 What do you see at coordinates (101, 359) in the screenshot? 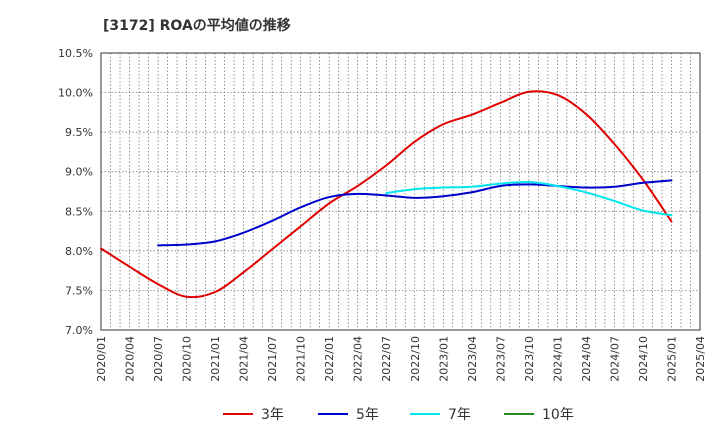
I see `x-tick-label: 2020/01` at bounding box center [101, 359].